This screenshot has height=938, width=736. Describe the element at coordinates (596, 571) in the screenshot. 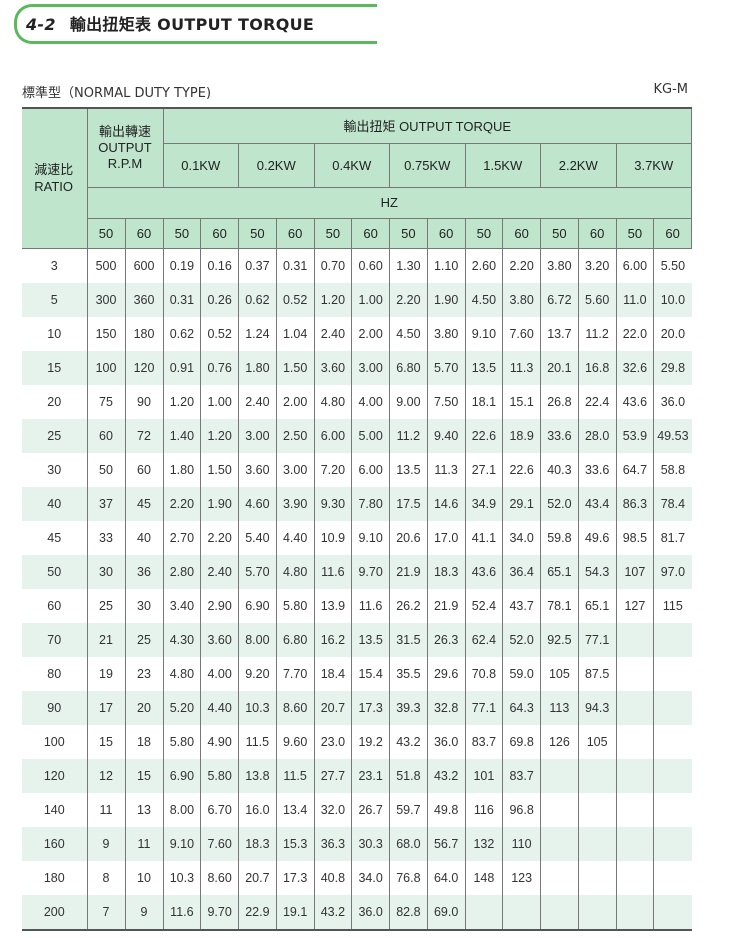

I see `torque-cell: 54.3` at that location.